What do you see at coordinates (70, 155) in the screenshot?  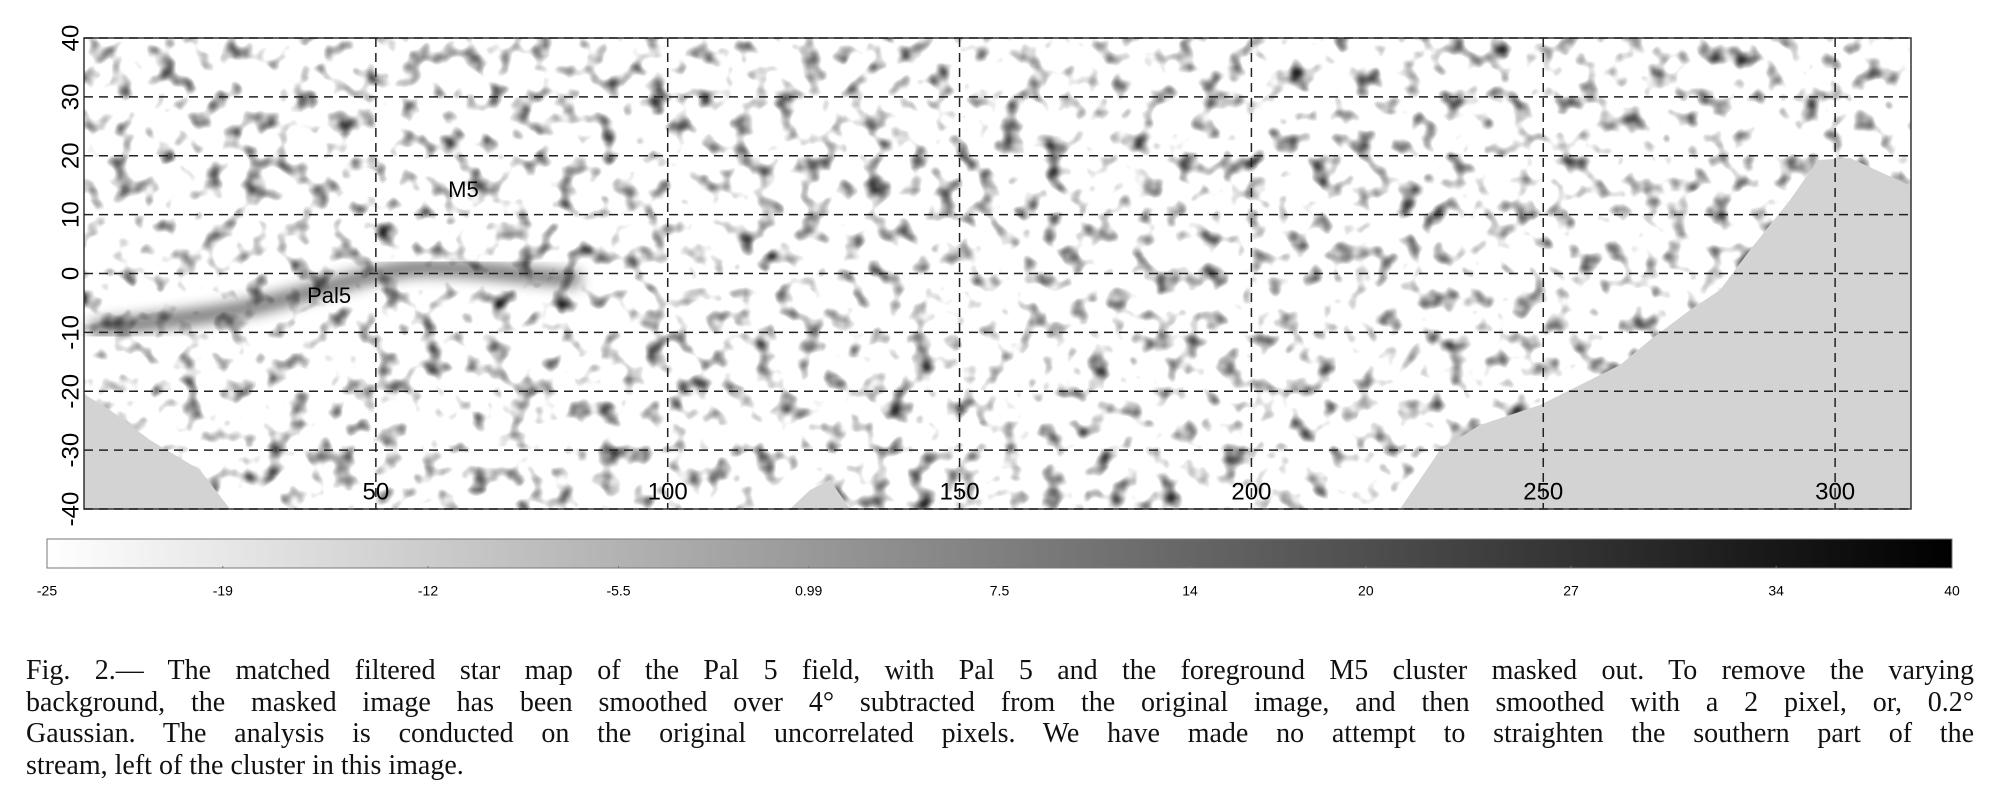 I see `y-tick-label: 20` at bounding box center [70, 155].